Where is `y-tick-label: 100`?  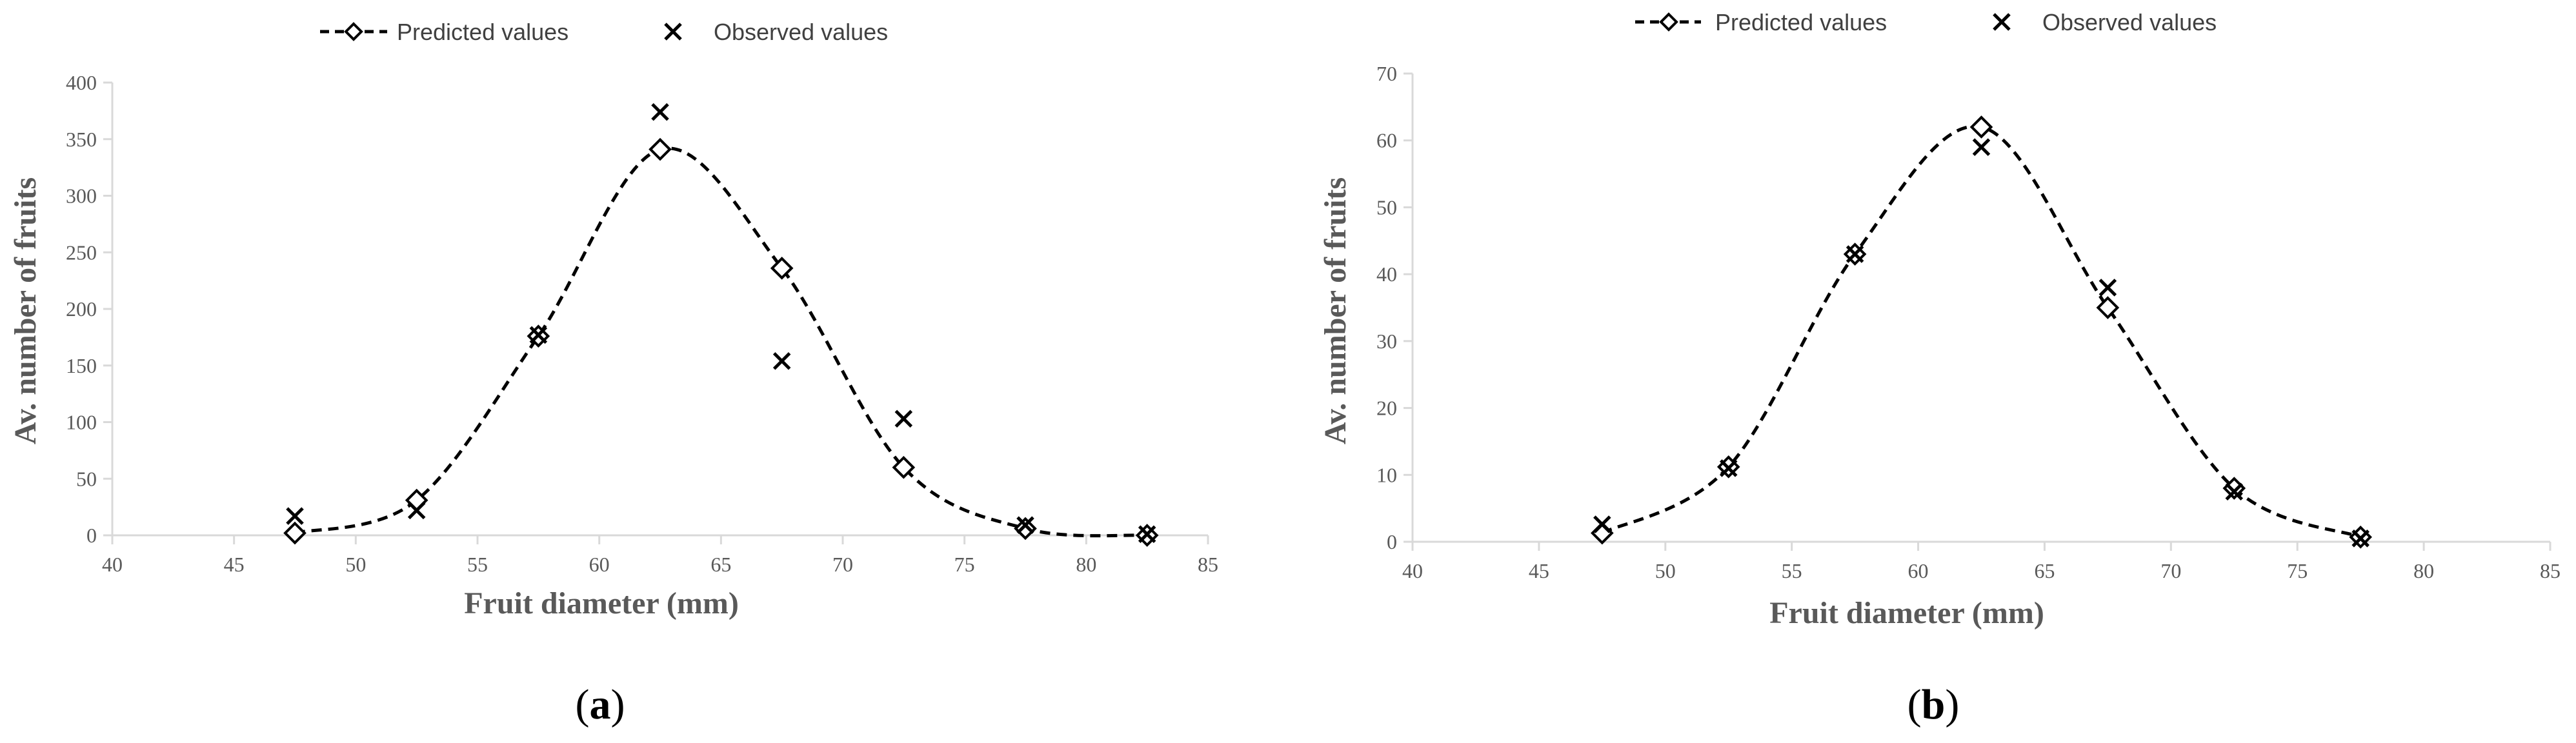 y-tick-label: 100 is located at coordinates (81, 423).